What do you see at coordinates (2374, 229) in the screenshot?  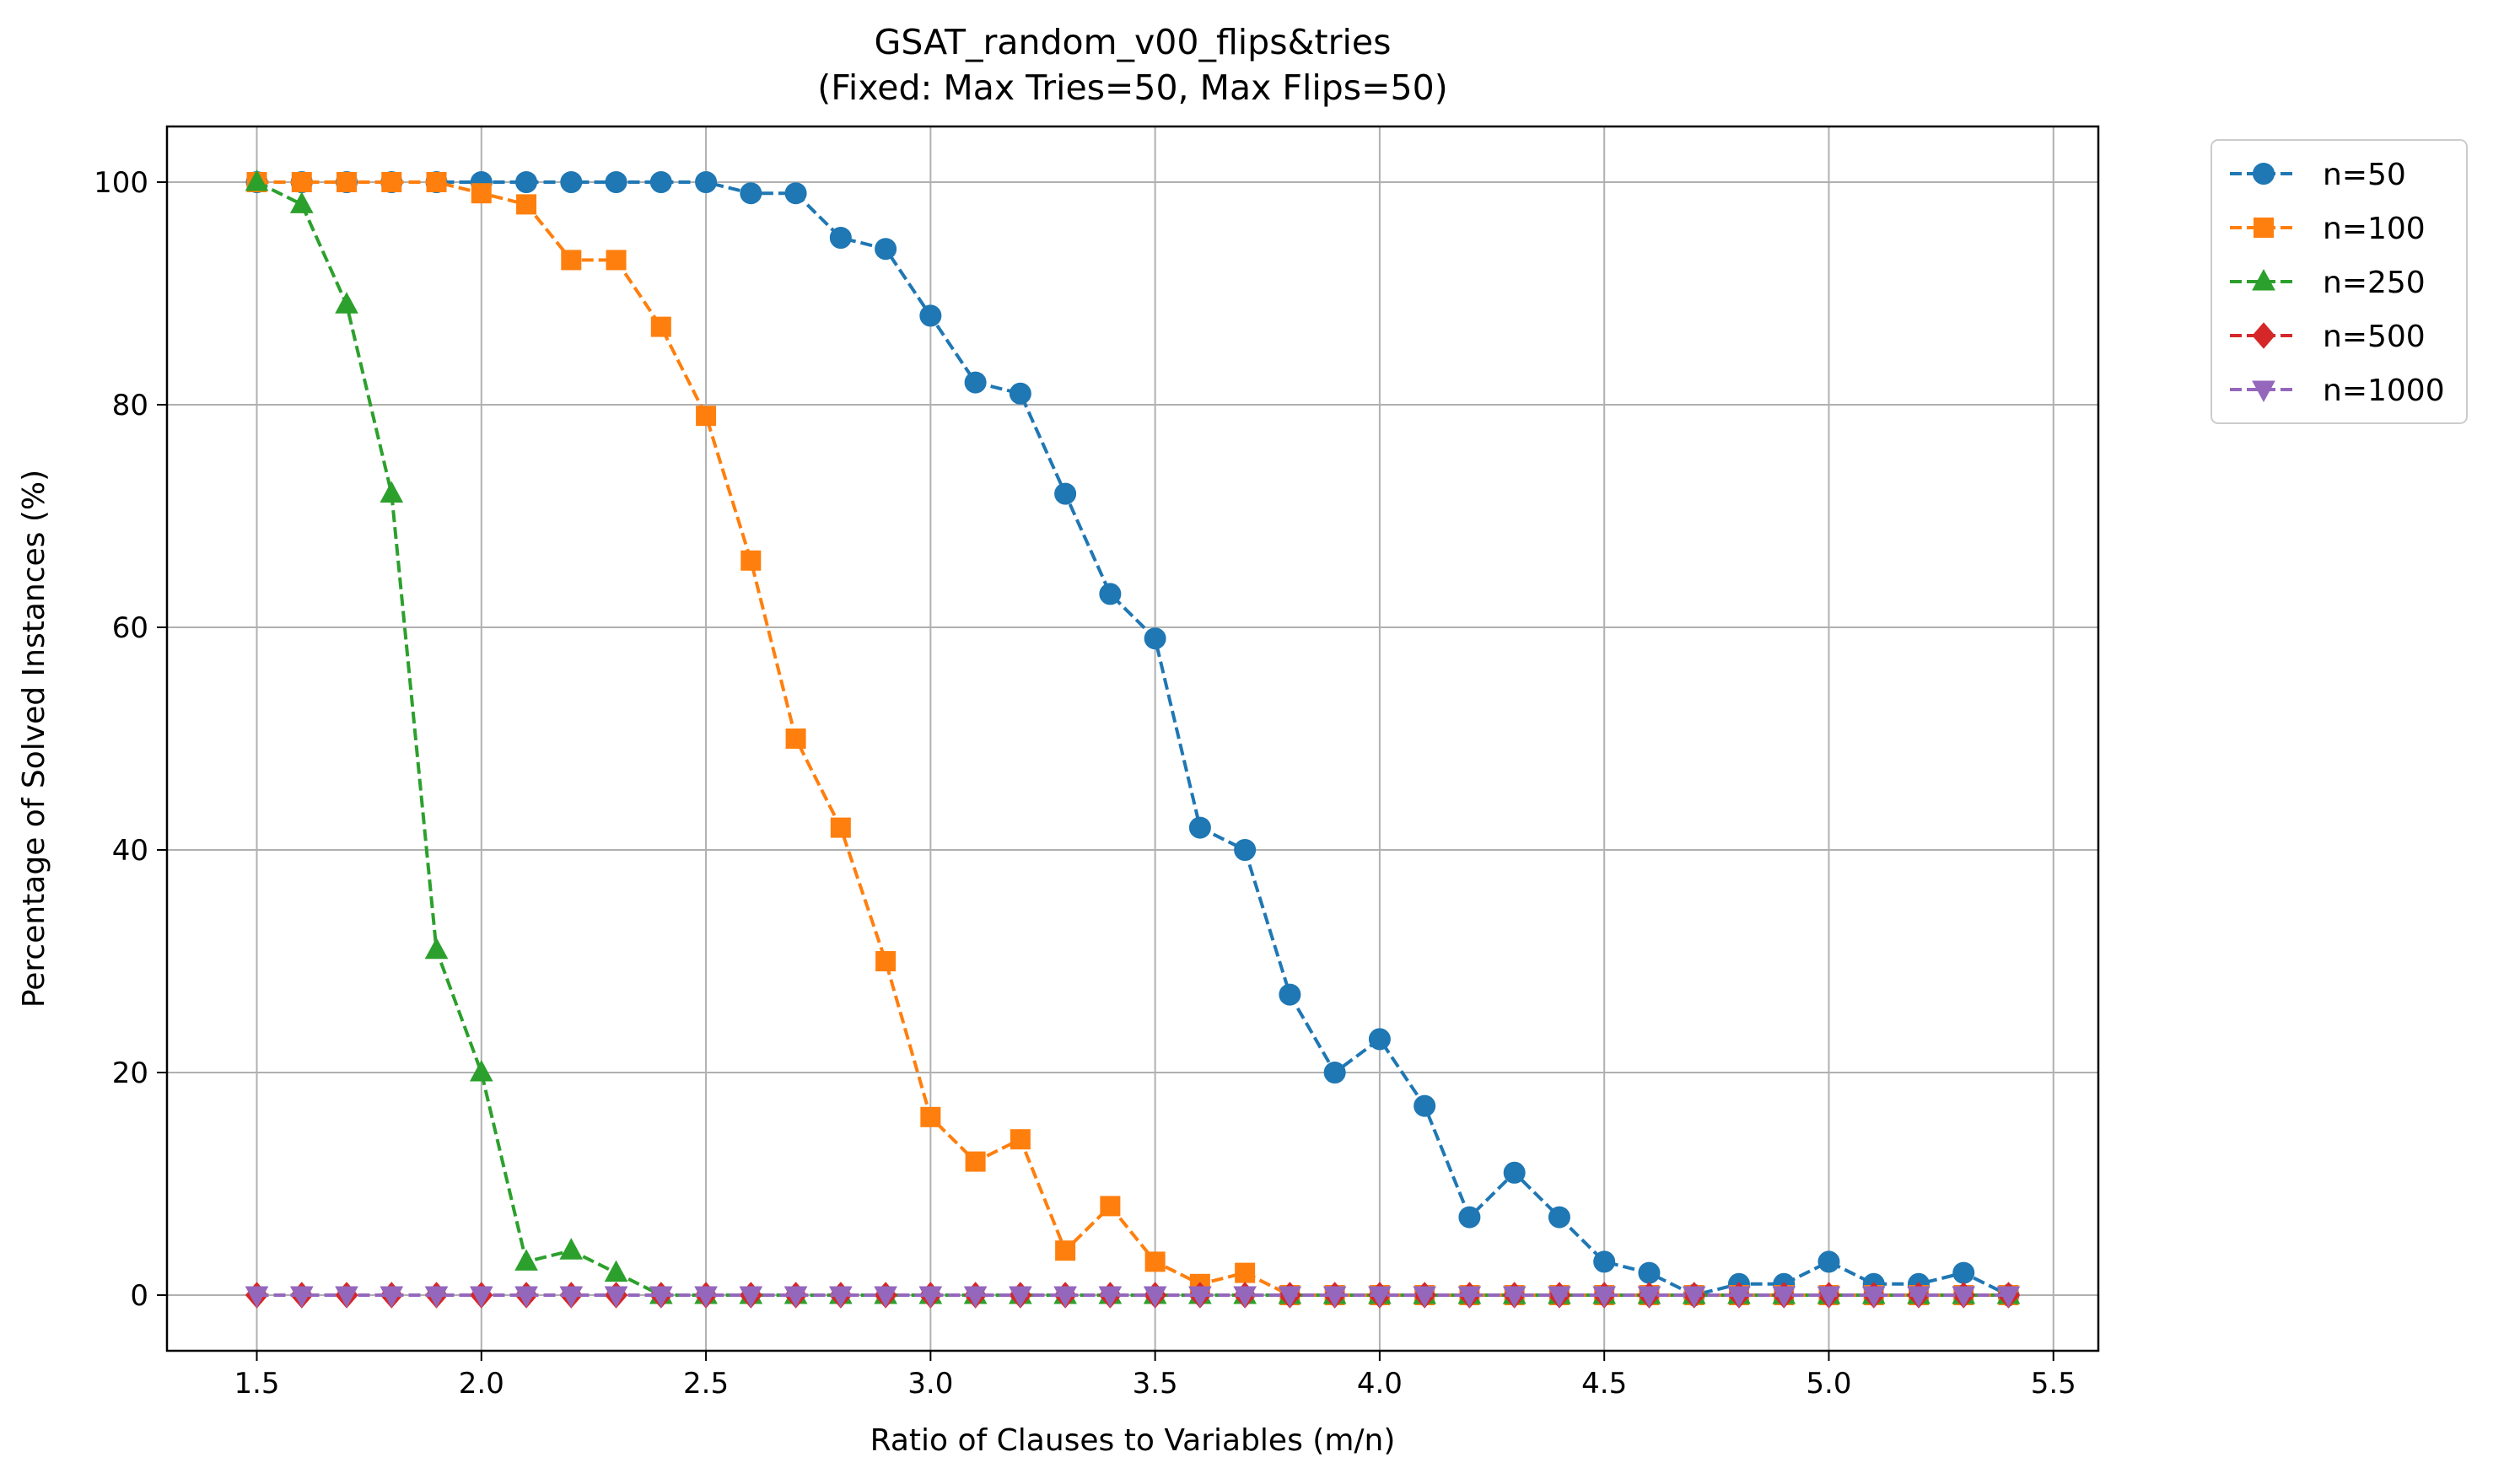 I see `legend-label: n=100` at bounding box center [2374, 229].